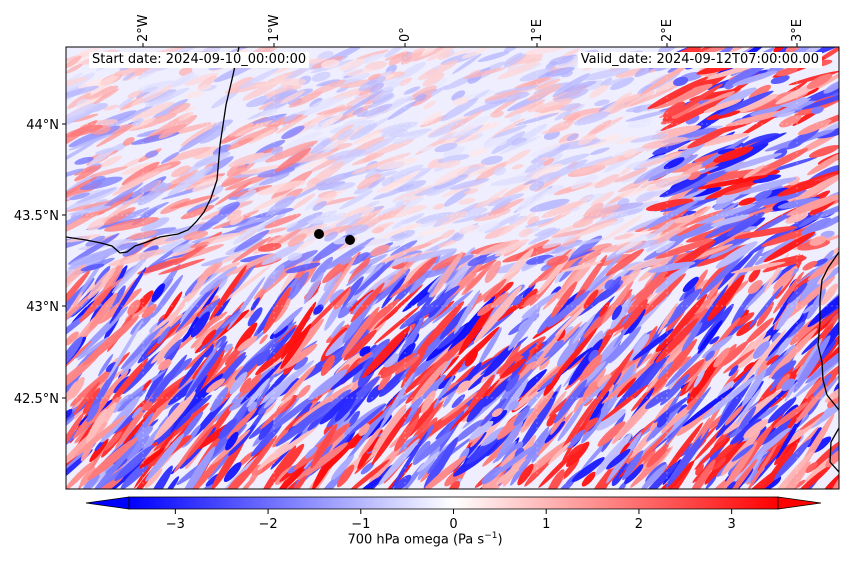 The image size is (850, 562). What do you see at coordinates (398, 540) in the screenshot?
I see `colorbar-variable: 700 hPa omega` at bounding box center [398, 540].